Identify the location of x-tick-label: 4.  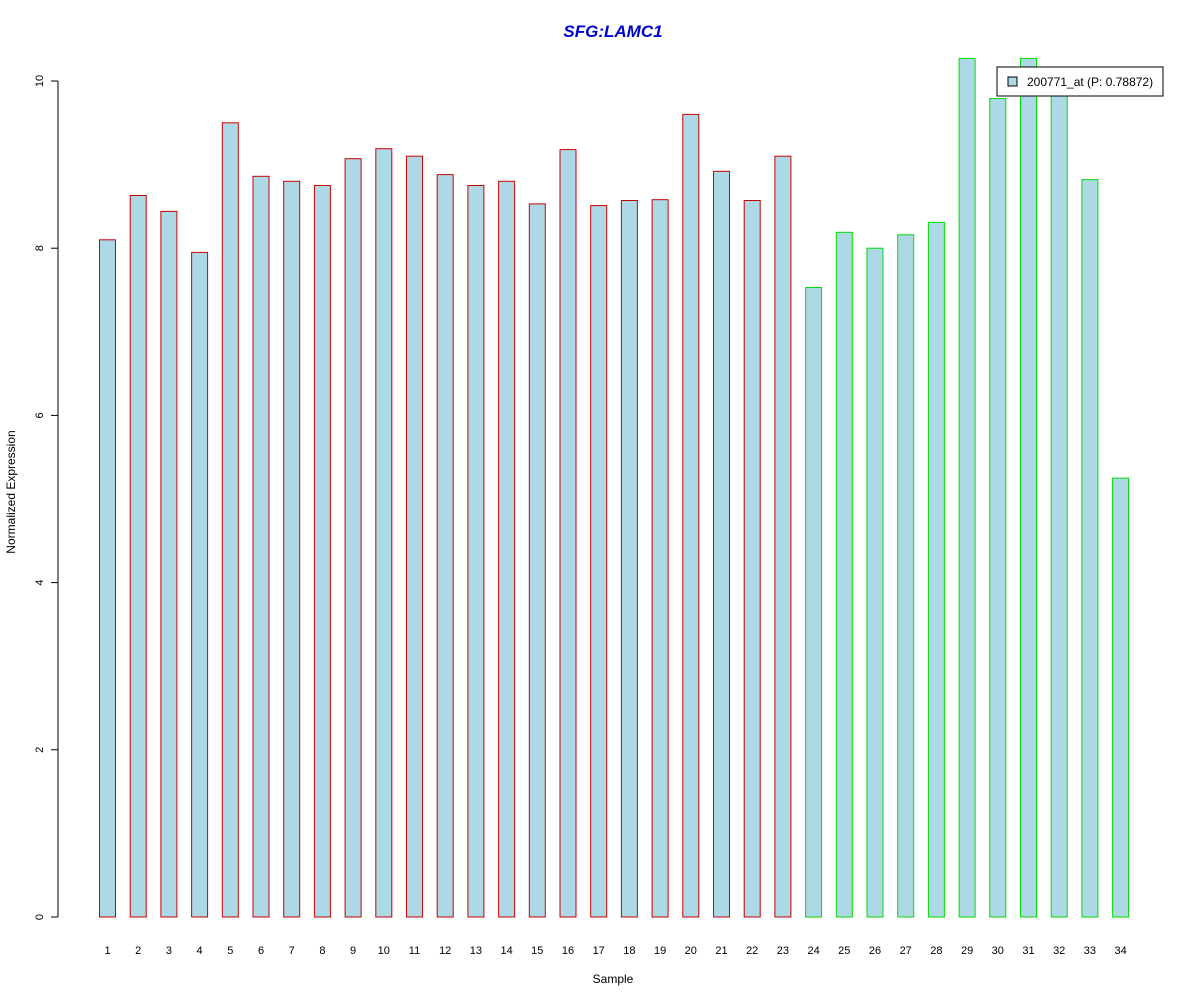
(200, 951).